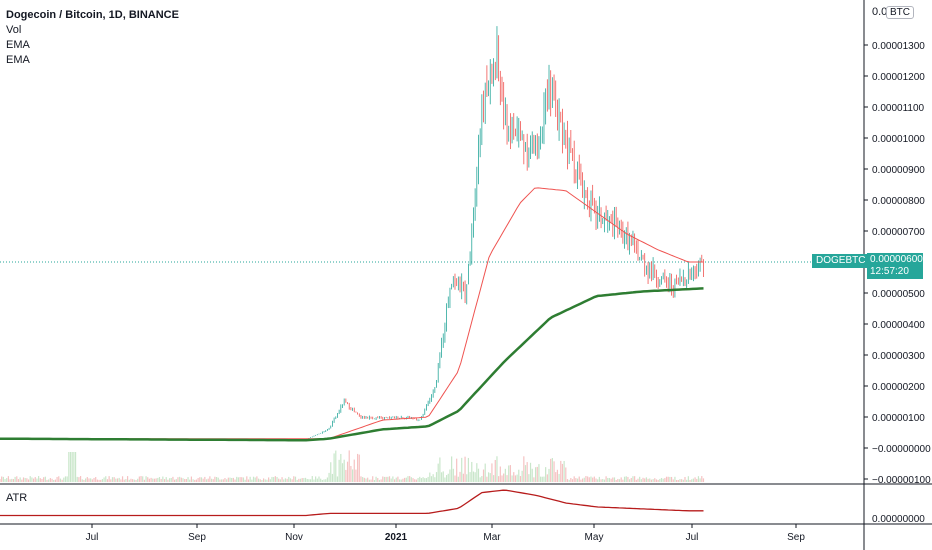 Image resolution: width=932 pixels, height=550 pixels. What do you see at coordinates (18, 45) in the screenshot?
I see `legend-indicator-ema-1: EMA` at bounding box center [18, 45].